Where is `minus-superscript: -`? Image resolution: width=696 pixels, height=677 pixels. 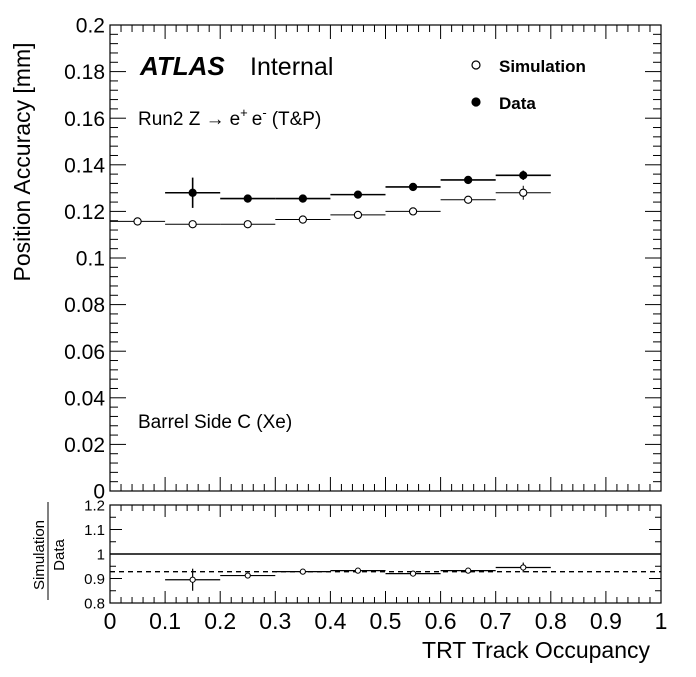
minus-superscript: - is located at coordinates (264, 112).